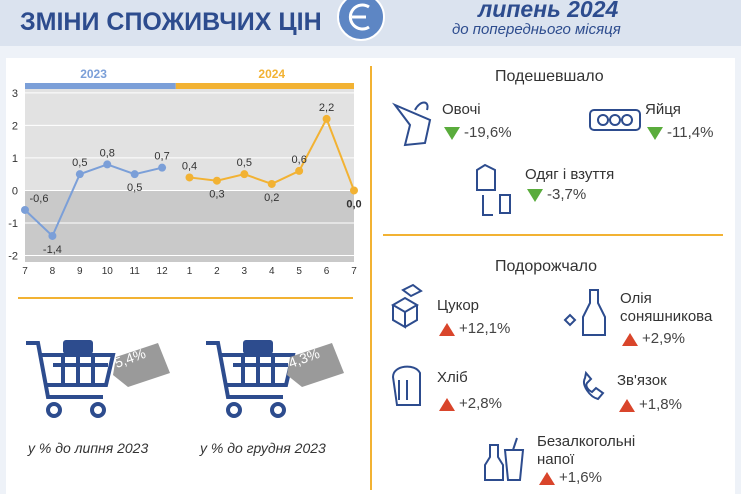  I want to click on item-change: -11,4%, so click(690, 132).